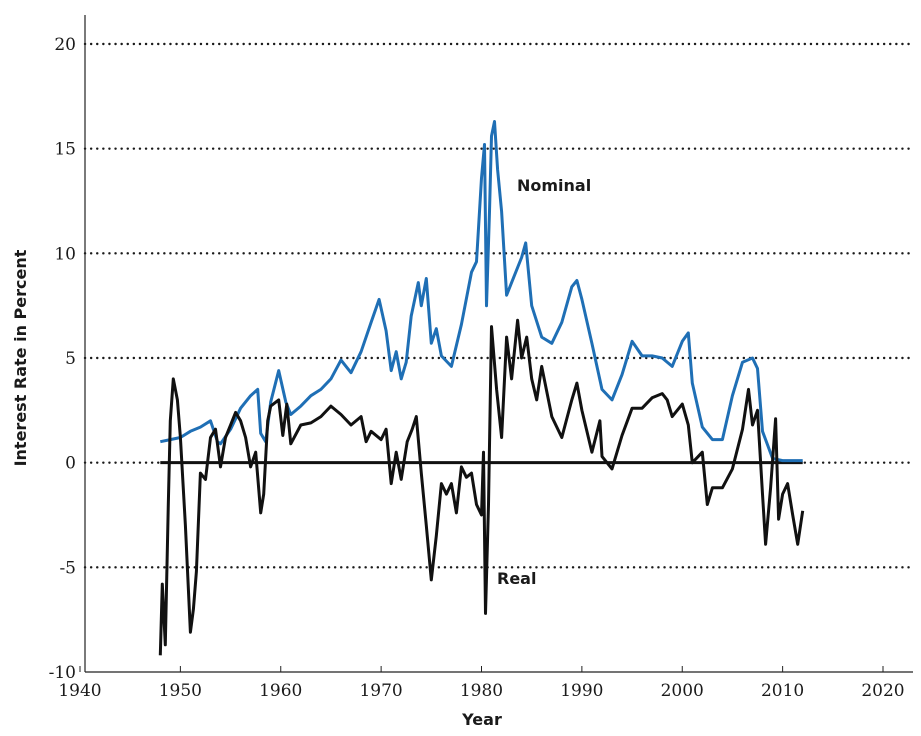  I want to click on x-tick-labels: 1940 1950 1960 1970 1980 1990 2000 2010 2020, so click(481, 683).